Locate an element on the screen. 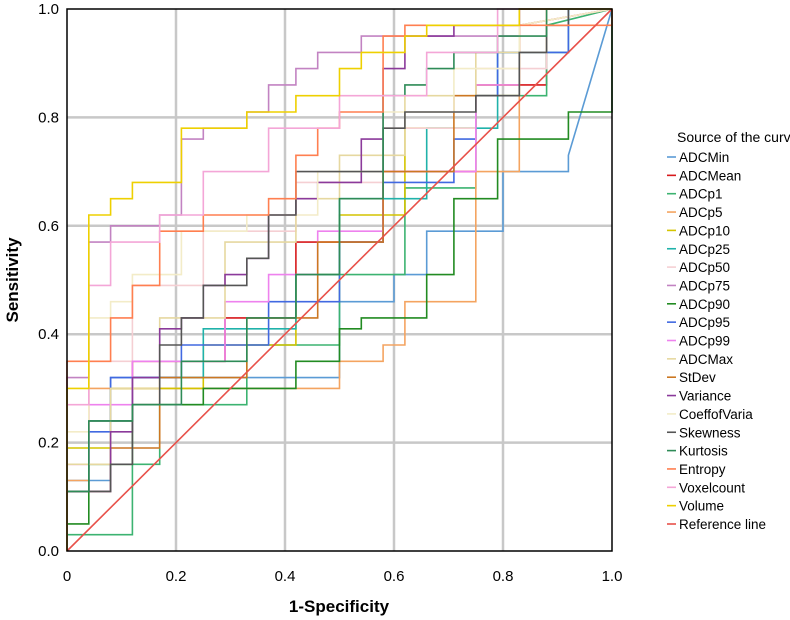  legend-label: CoeffofVaria is located at coordinates (716, 414).